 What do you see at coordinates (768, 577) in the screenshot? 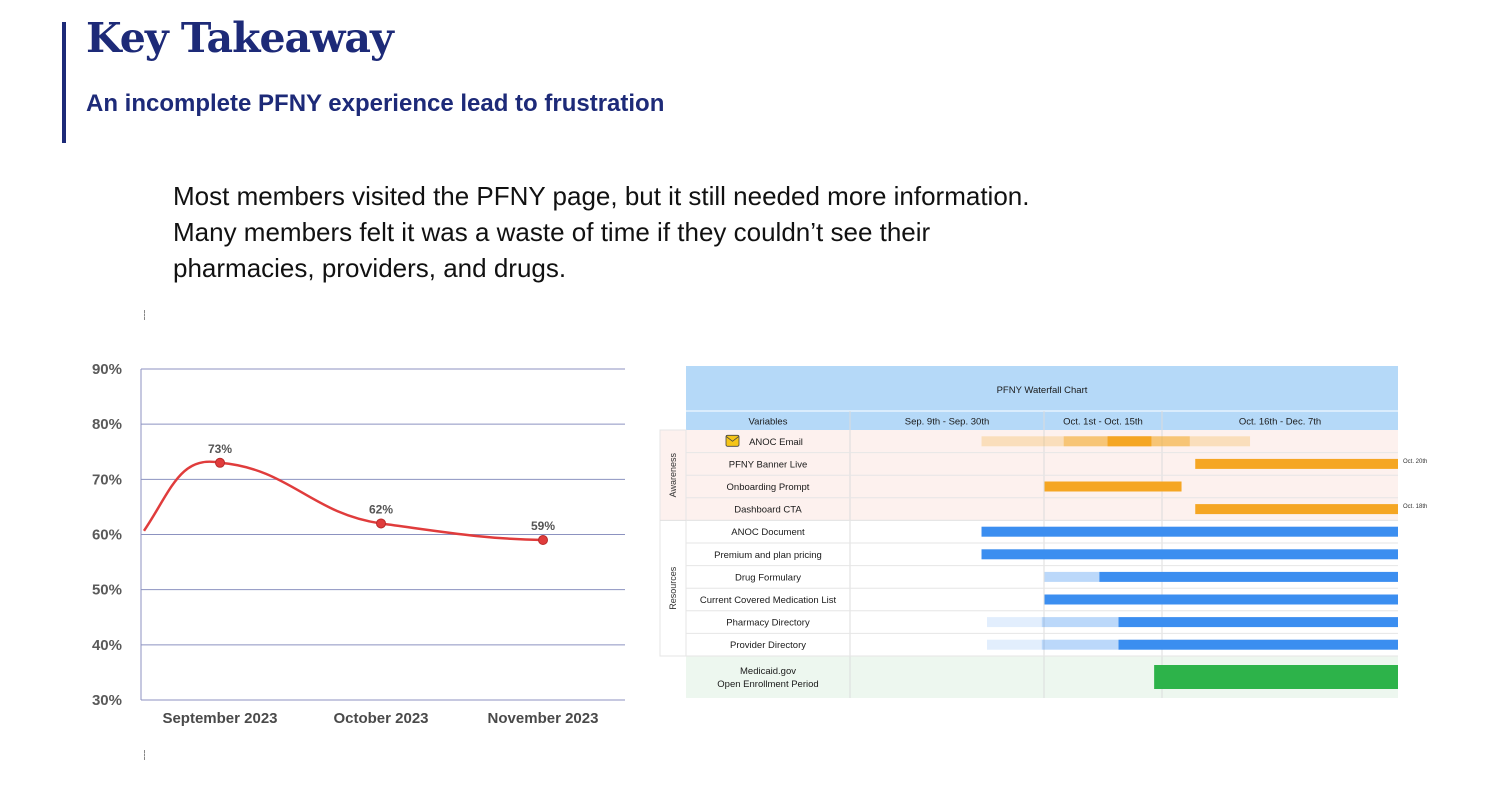
I see `row-label: Drug Formulary` at bounding box center [768, 577].